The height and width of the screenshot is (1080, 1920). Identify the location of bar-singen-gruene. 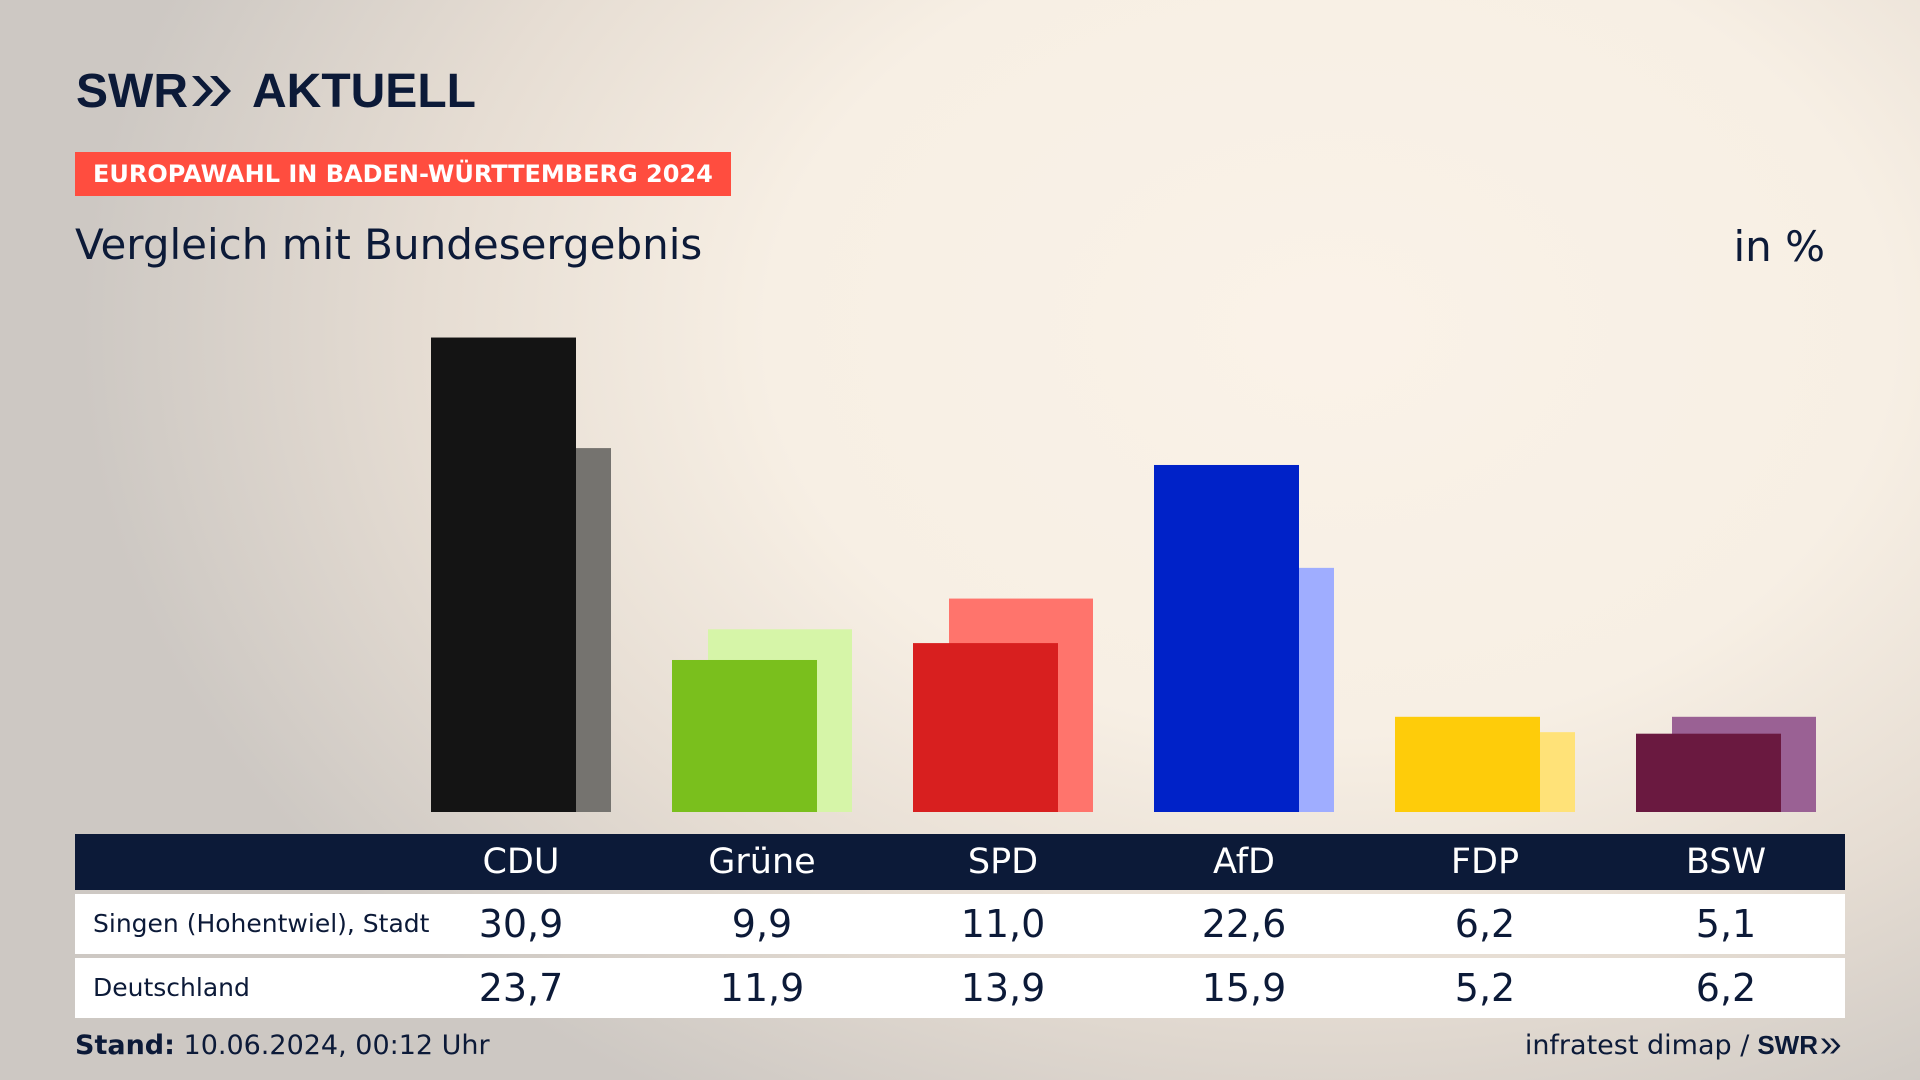
(744, 735).